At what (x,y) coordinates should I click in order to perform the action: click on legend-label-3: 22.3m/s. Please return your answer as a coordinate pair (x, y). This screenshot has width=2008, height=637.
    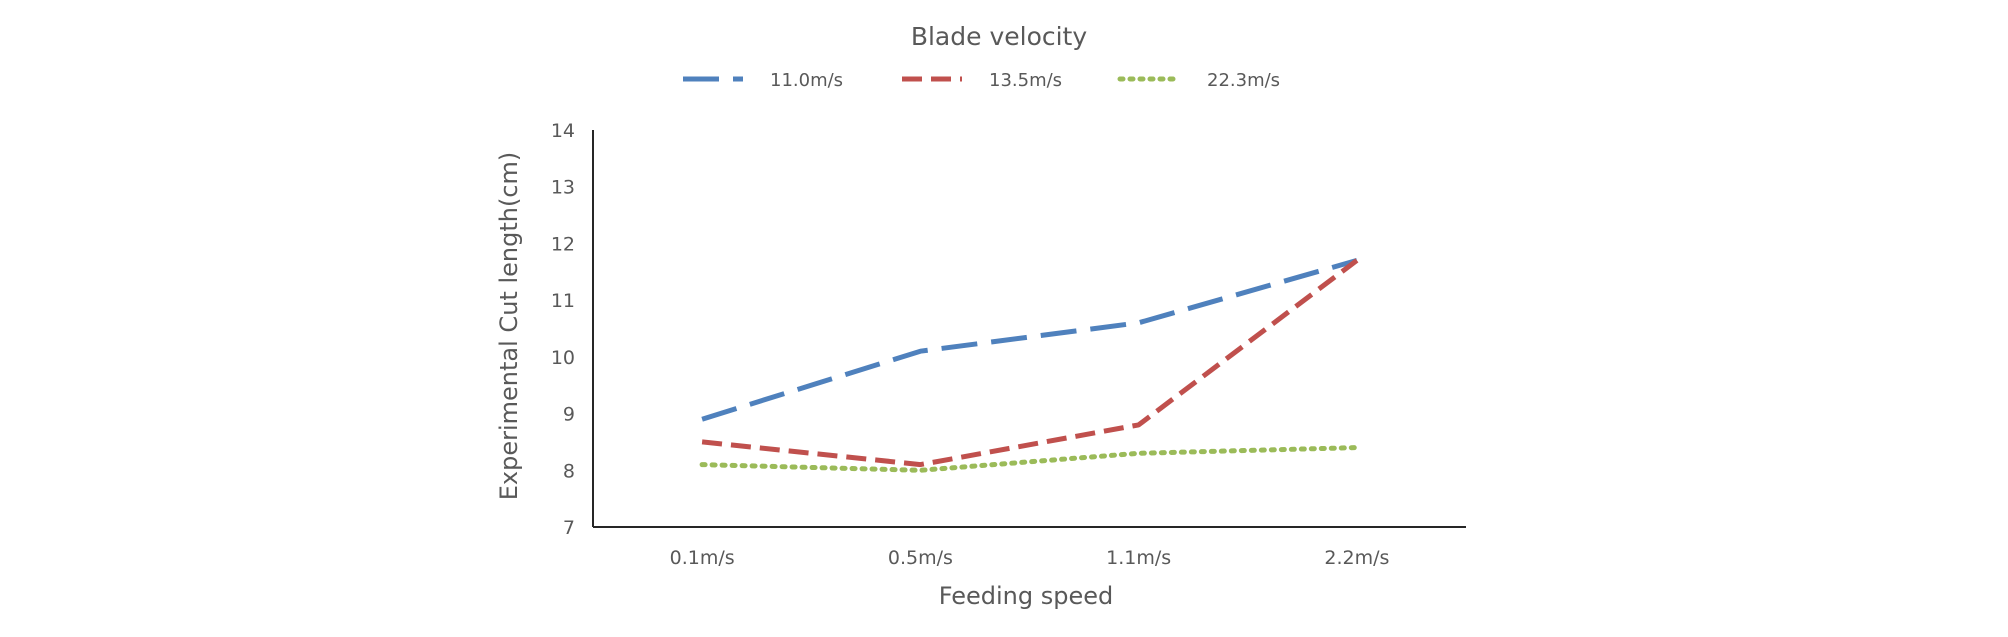
    Looking at the image, I should click on (1243, 80).